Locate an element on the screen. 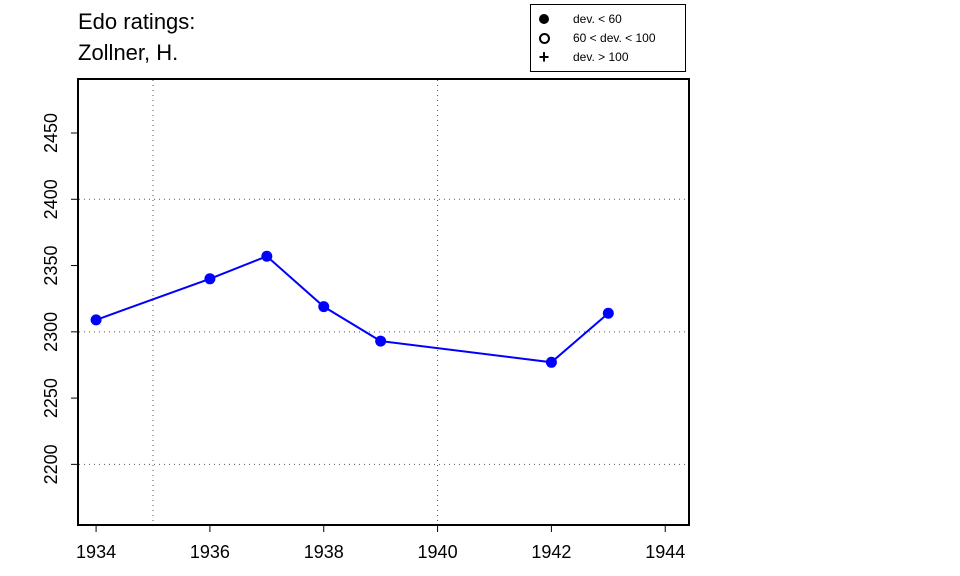  x-tick-label: 1938 is located at coordinates (324, 552).